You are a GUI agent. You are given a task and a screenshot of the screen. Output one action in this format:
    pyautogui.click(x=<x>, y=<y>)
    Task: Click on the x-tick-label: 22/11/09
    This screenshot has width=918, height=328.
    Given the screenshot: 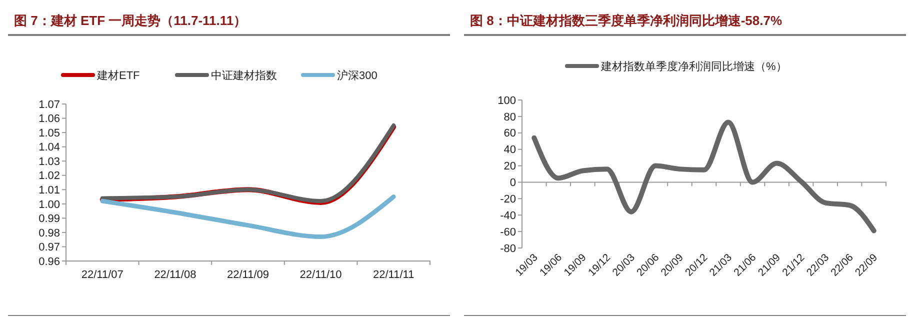 What is the action you would take?
    pyautogui.click(x=248, y=275)
    